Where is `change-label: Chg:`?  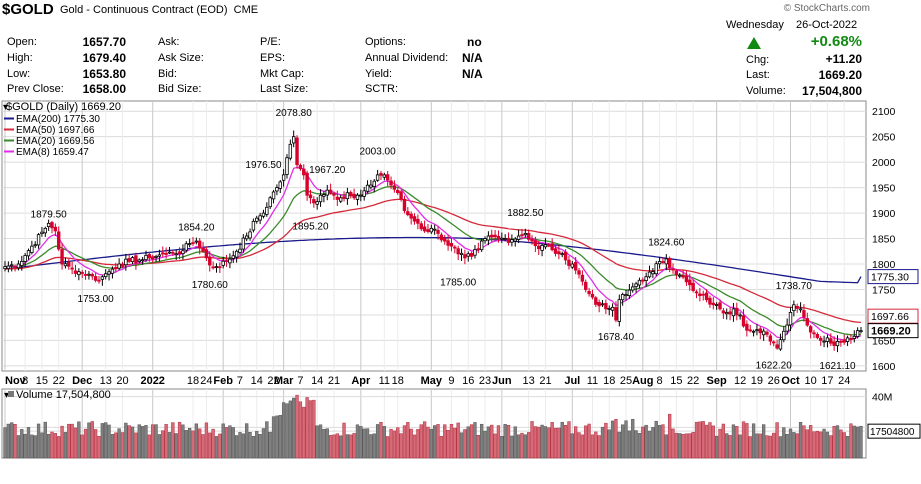
change-label: Chg: is located at coordinates (758, 60).